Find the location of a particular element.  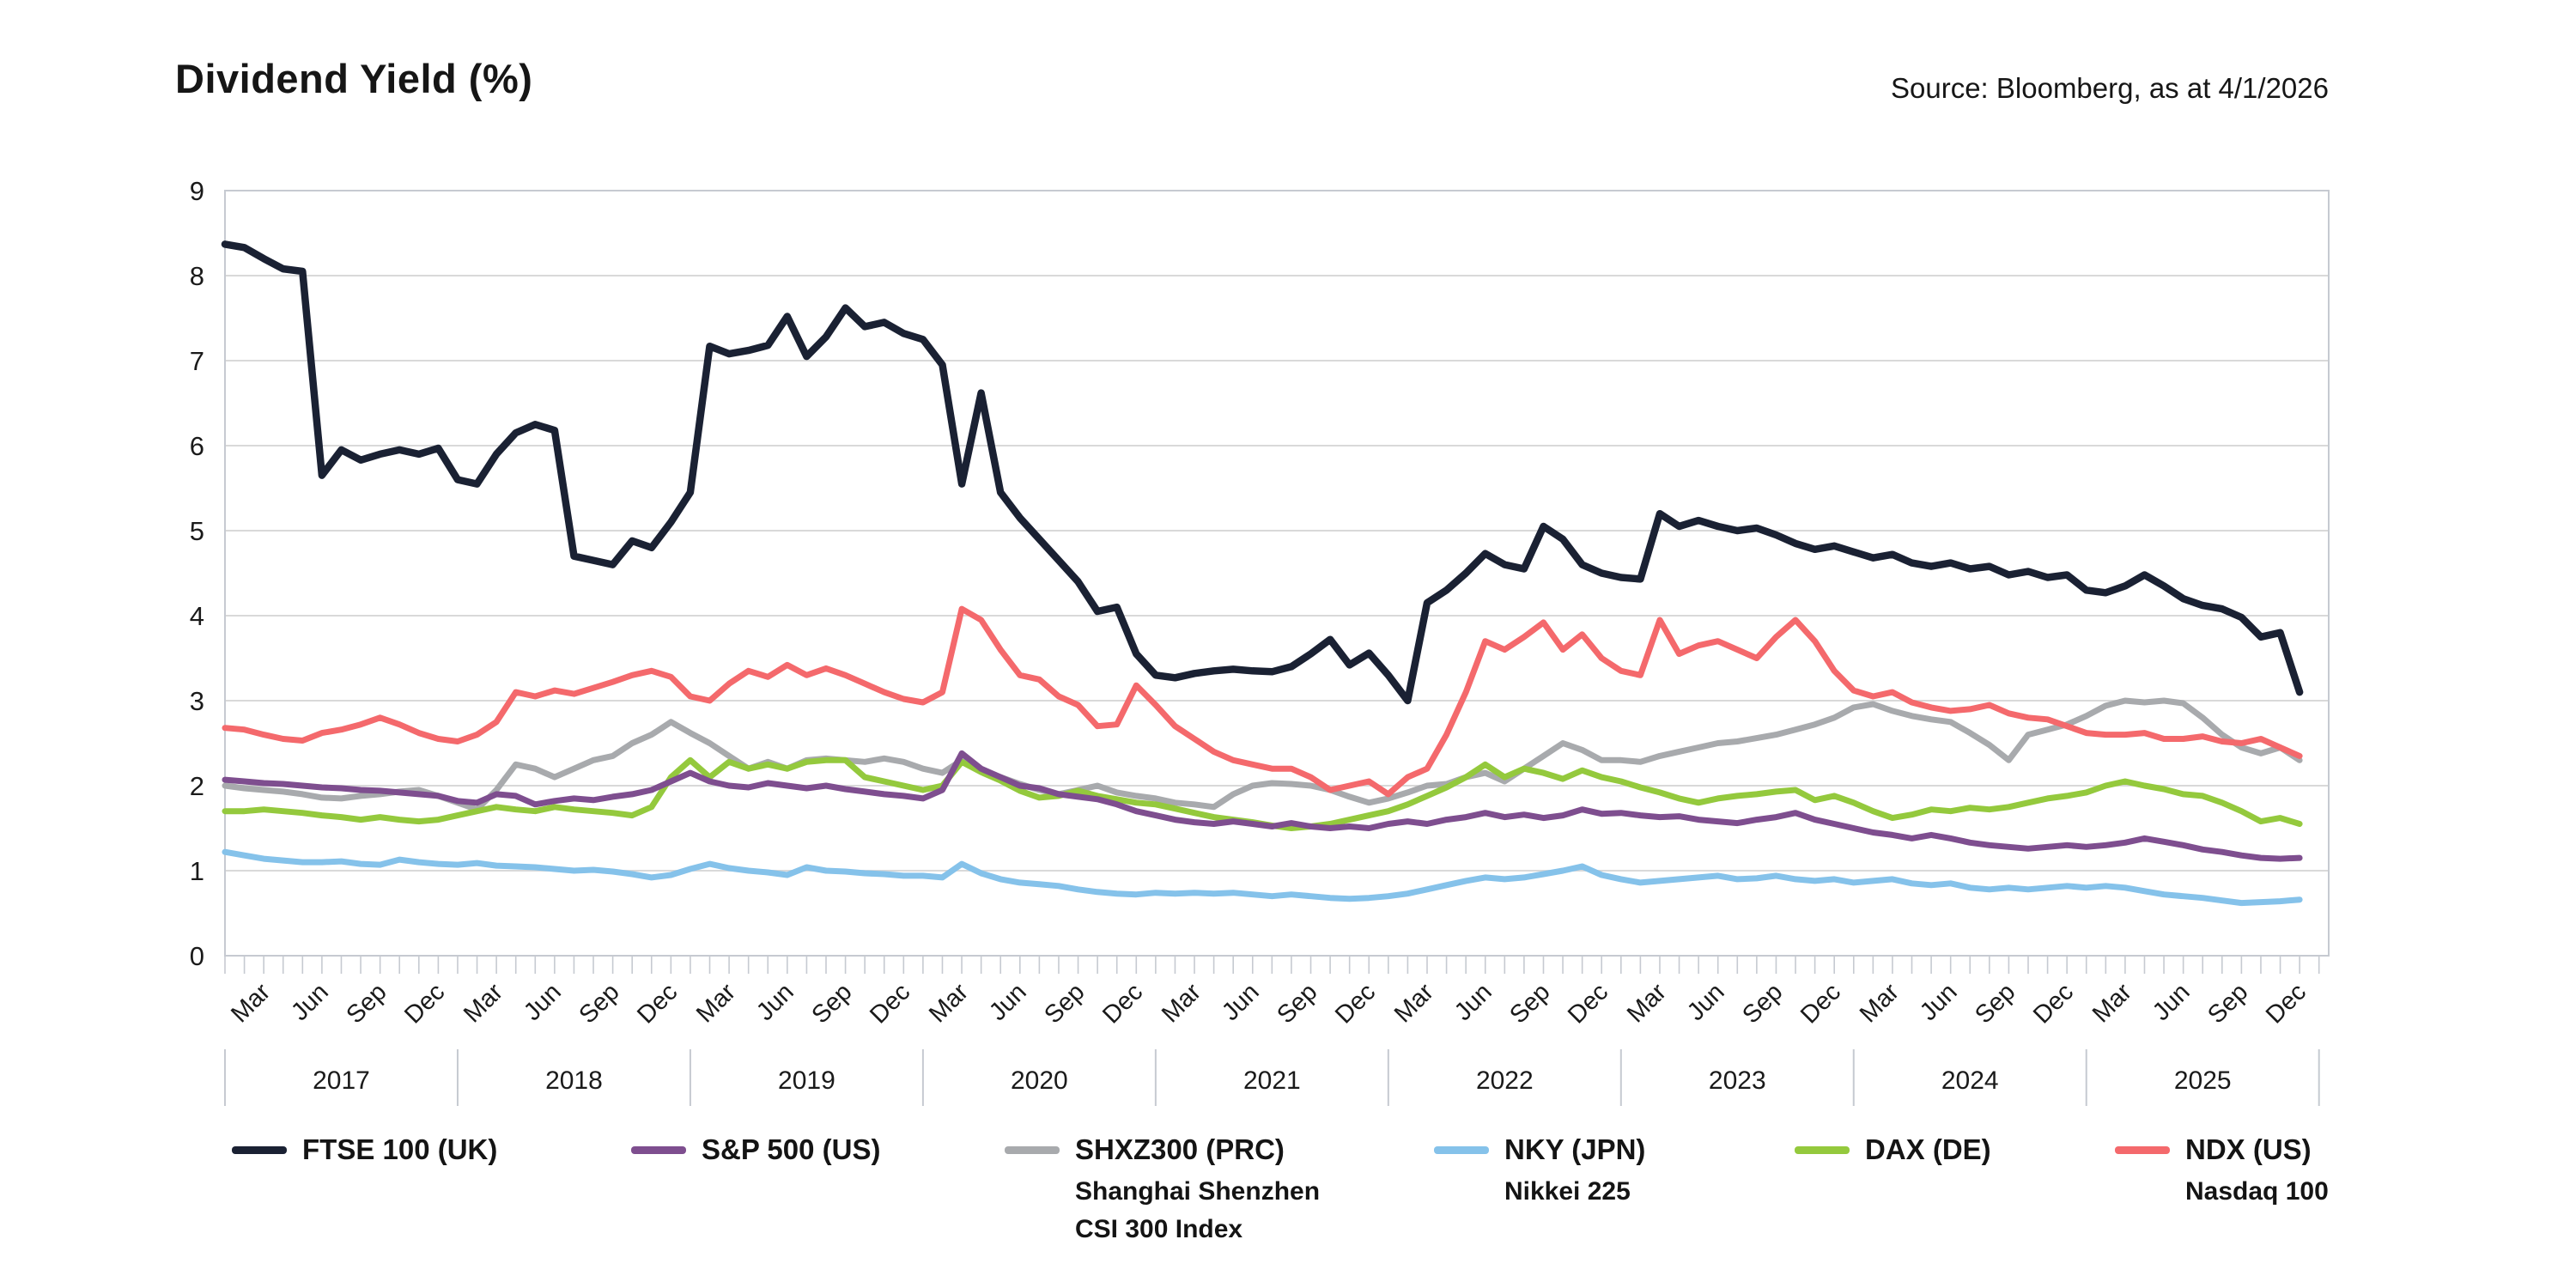

month-label-dec-2023: Dec is located at coordinates (1821, 1003).